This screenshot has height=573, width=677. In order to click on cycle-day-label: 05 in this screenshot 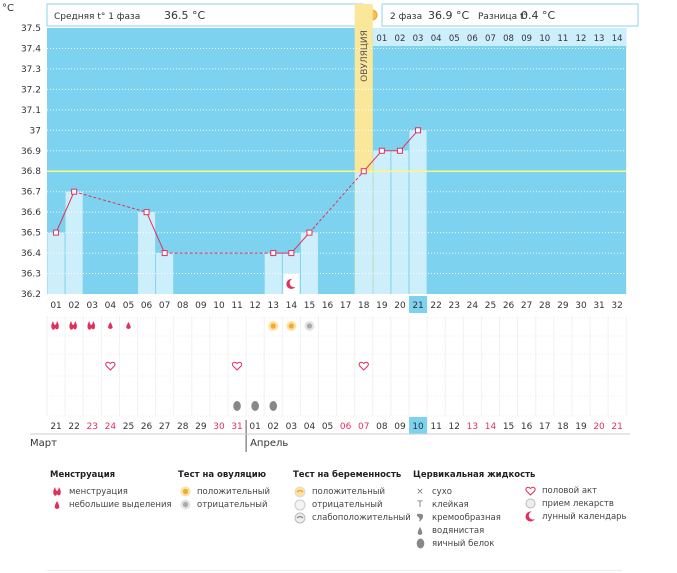, I will do `click(128, 306)`.